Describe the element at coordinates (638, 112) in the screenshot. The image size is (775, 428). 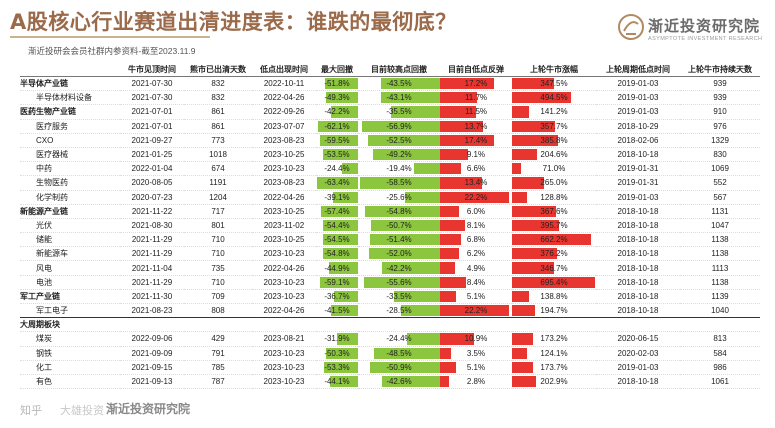
I see `cell-prevlow: 2019-01-03` at that location.